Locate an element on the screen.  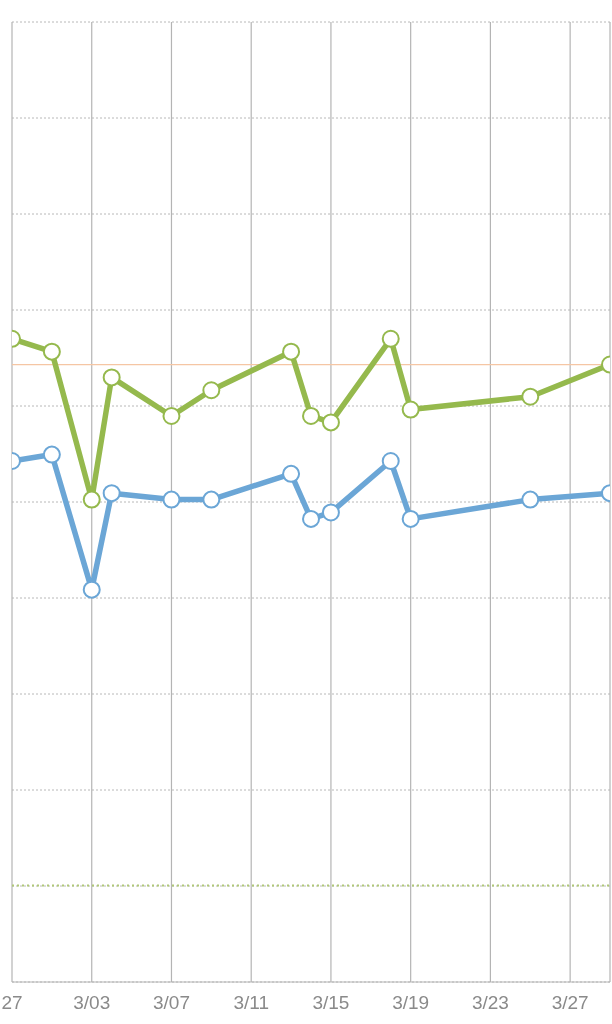
x-tick-label: 3/07 is located at coordinates (171, 1003).